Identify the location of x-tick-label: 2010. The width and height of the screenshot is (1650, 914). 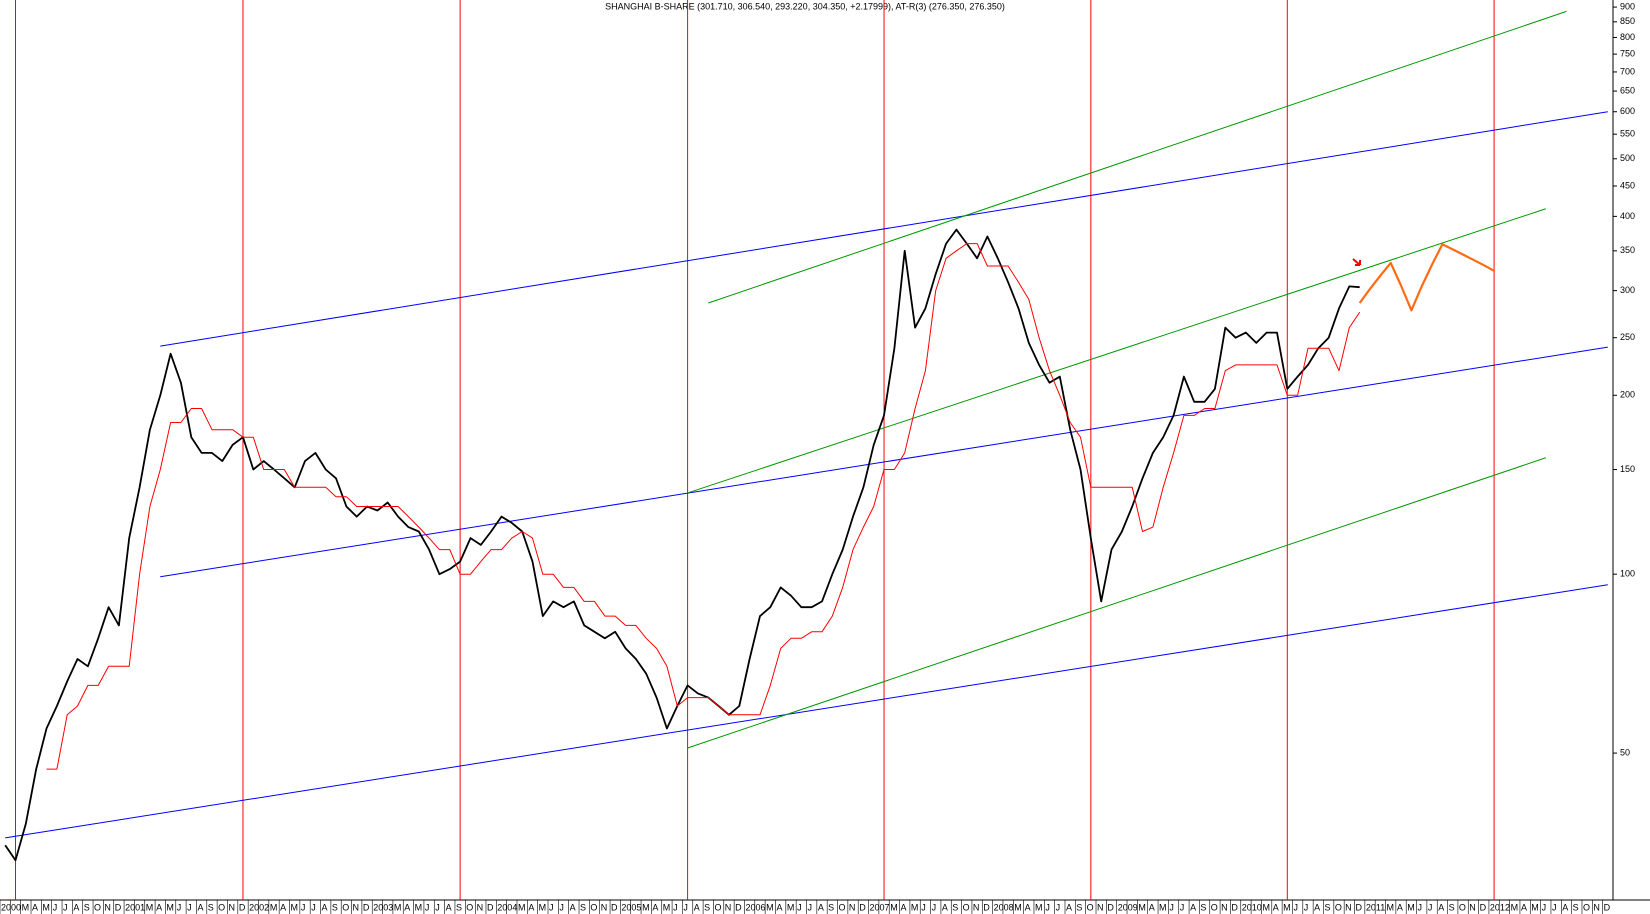
(1252, 907).